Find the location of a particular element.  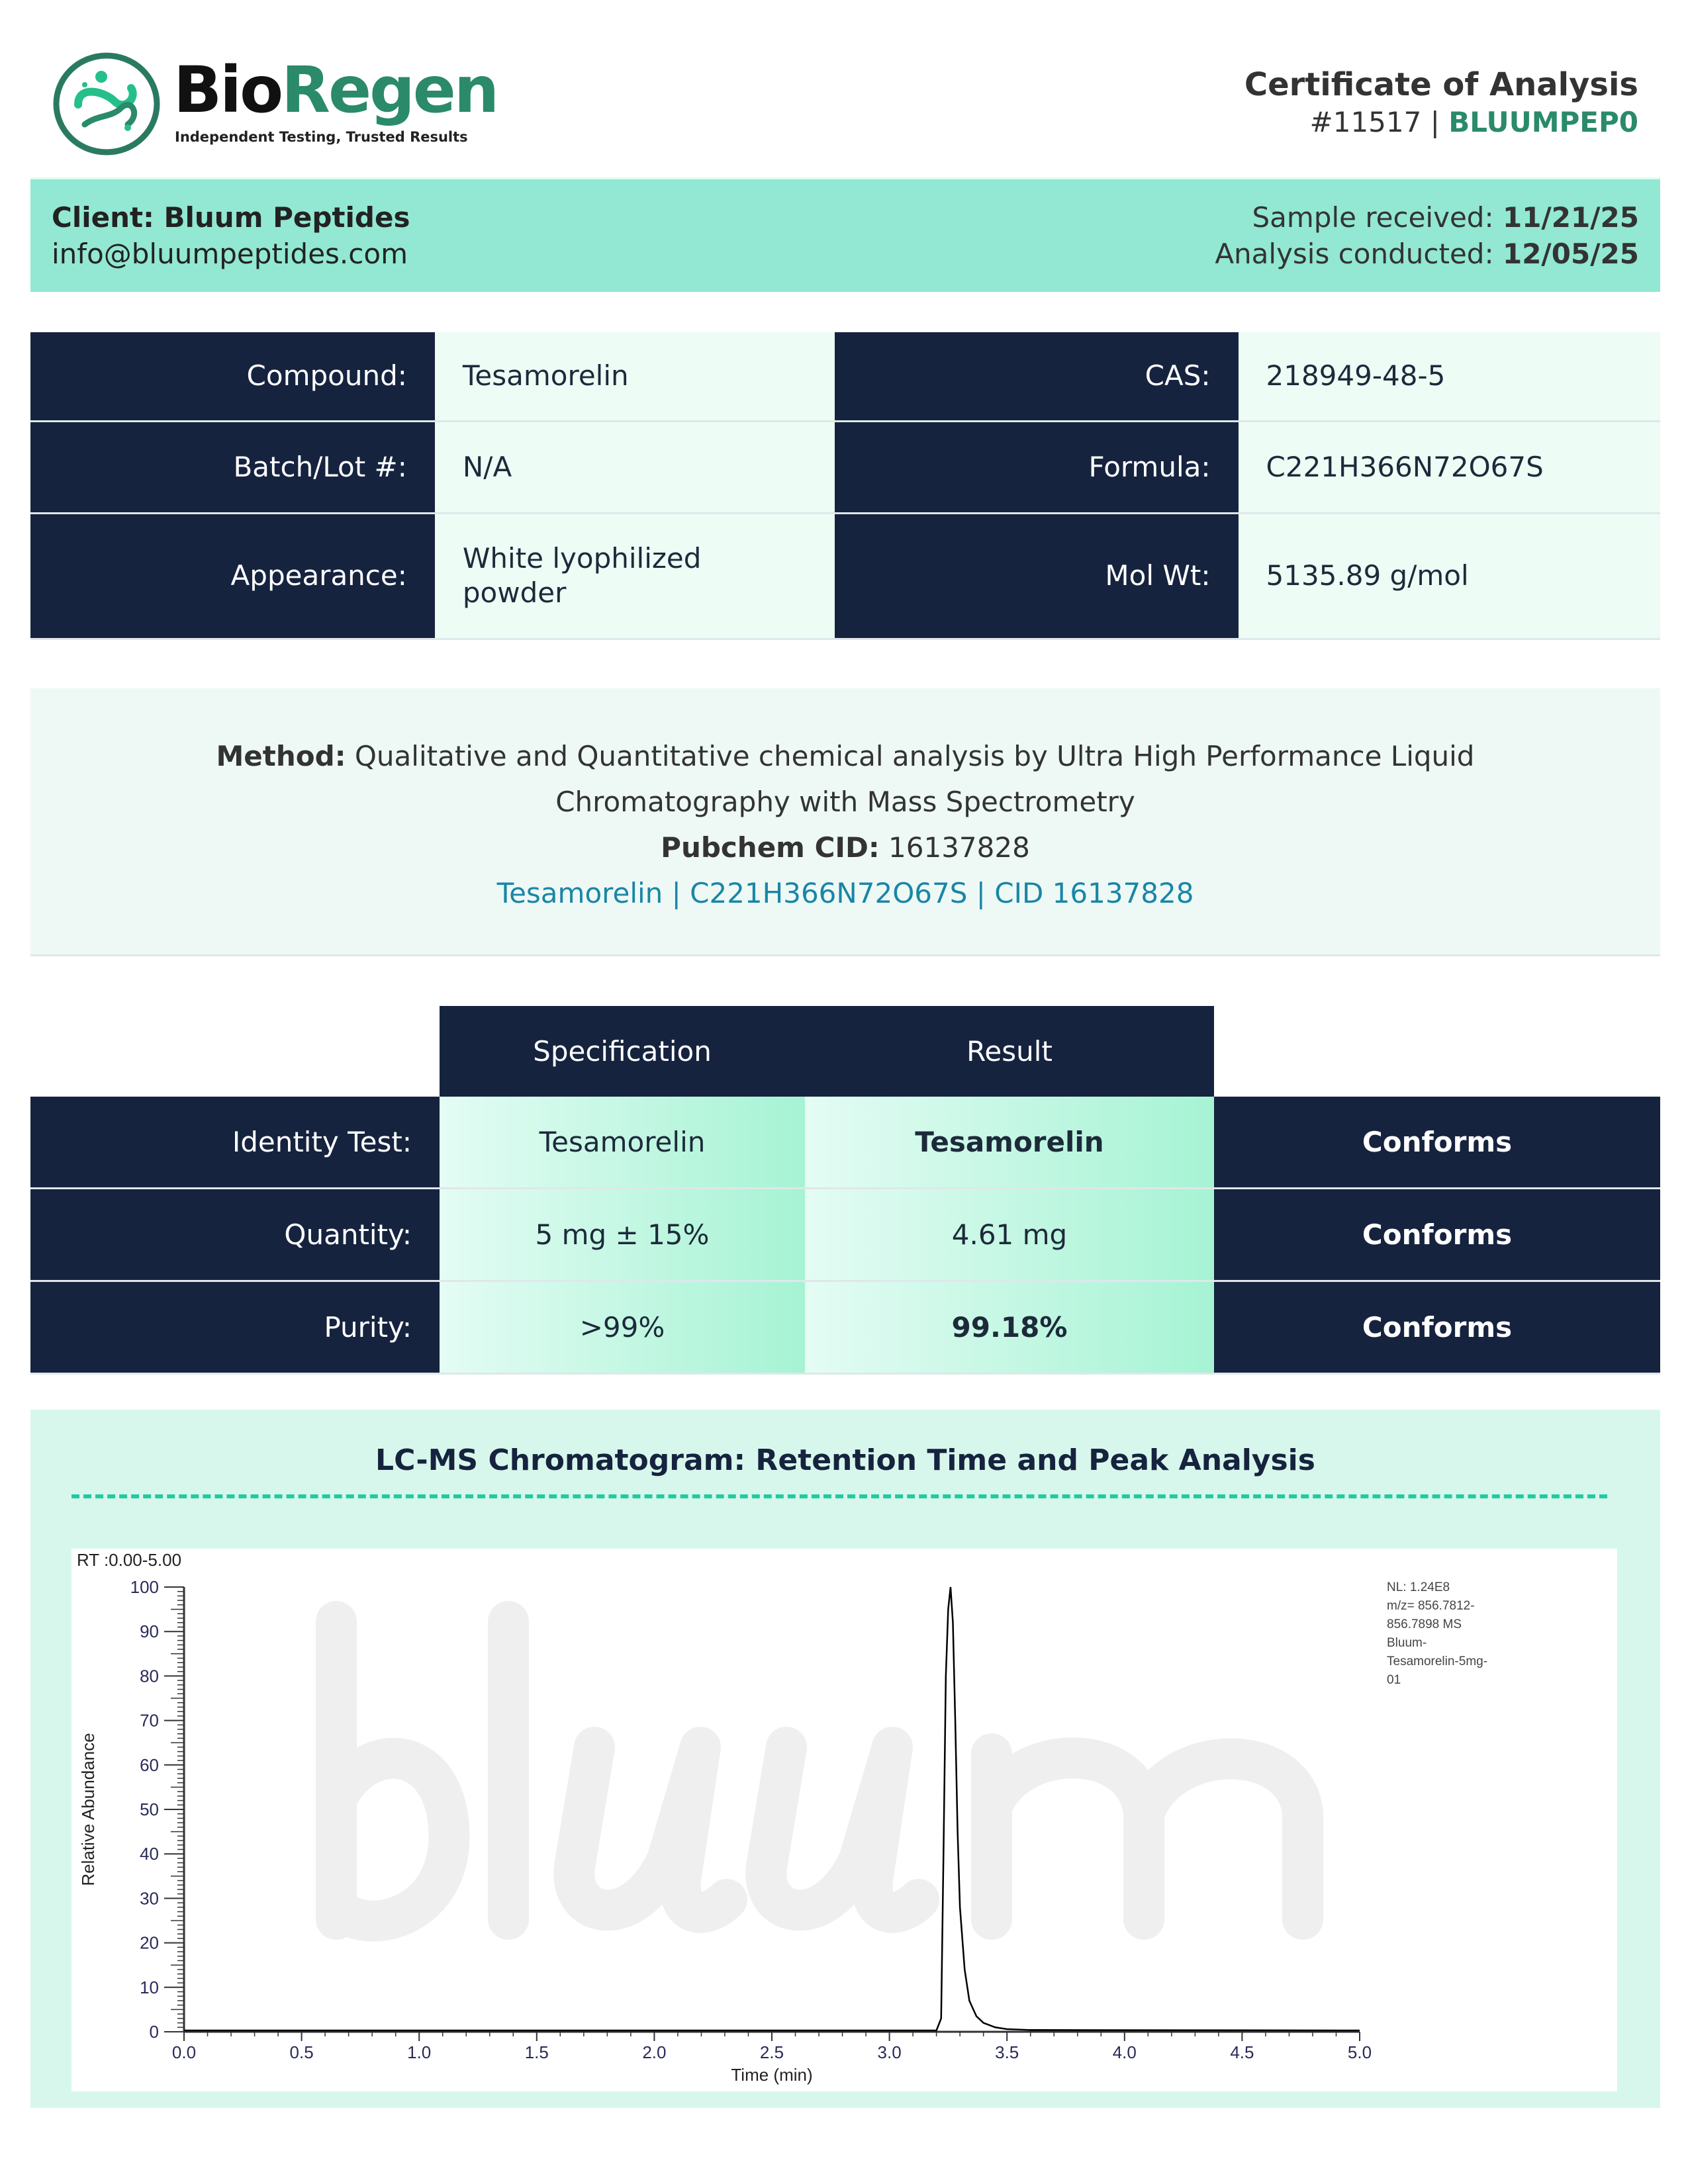

annotation-line: NL: 1.24E8 is located at coordinates (1418, 1587).